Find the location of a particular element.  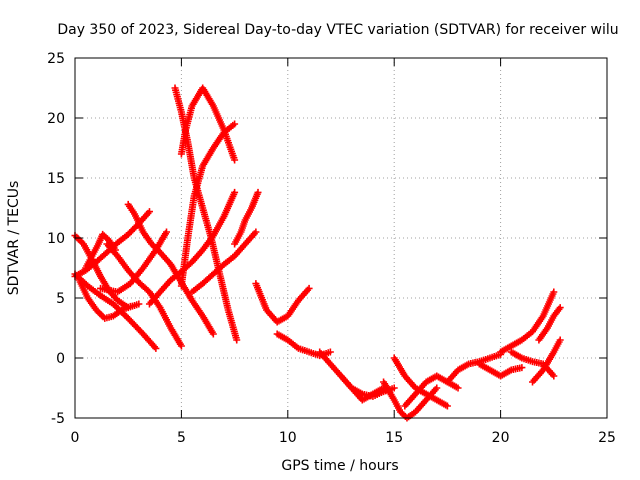

x-tick-label: 0 is located at coordinates (75, 438).